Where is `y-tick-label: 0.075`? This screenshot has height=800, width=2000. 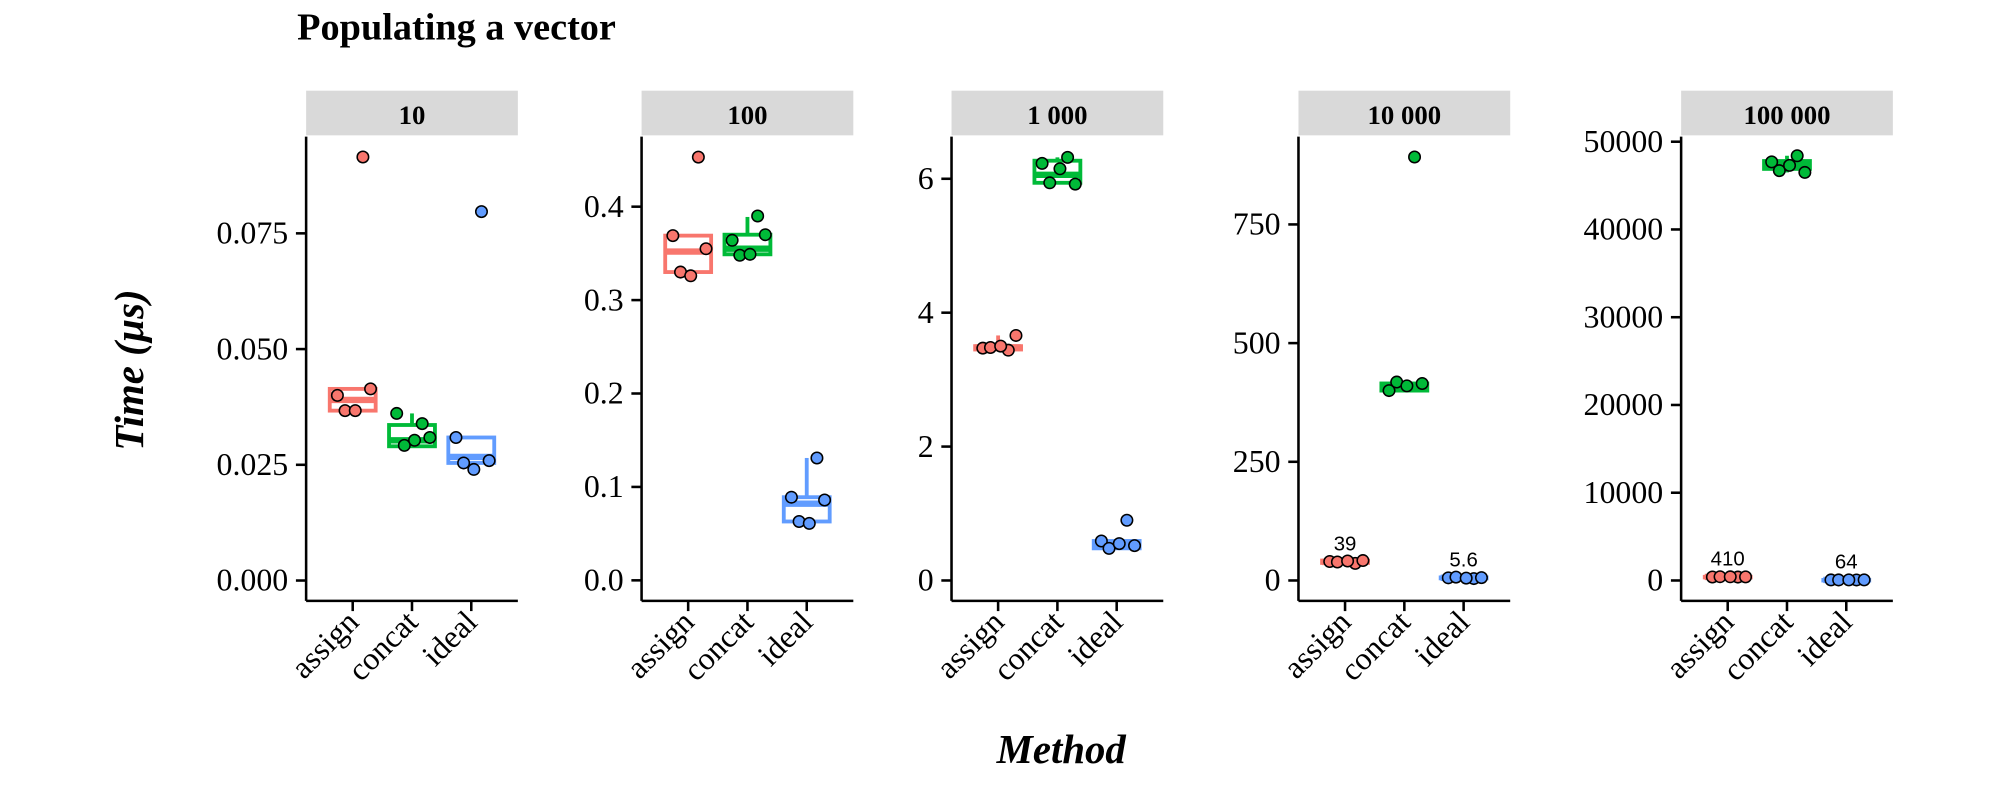 y-tick-label: 0.075 is located at coordinates (253, 233).